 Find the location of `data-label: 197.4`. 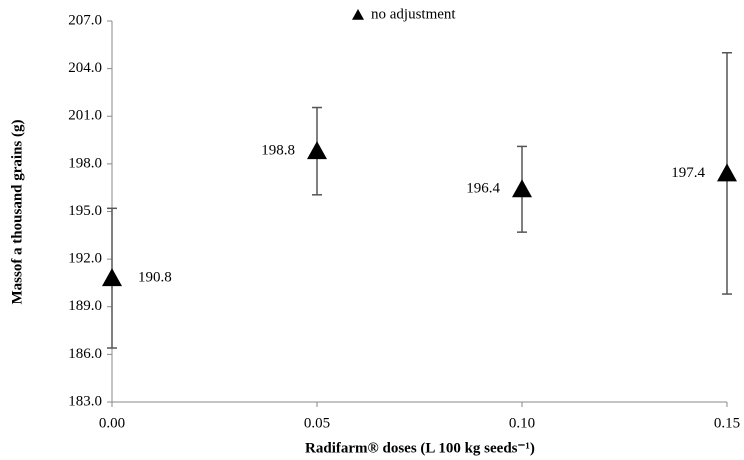

data-label: 197.4 is located at coordinates (688, 173).